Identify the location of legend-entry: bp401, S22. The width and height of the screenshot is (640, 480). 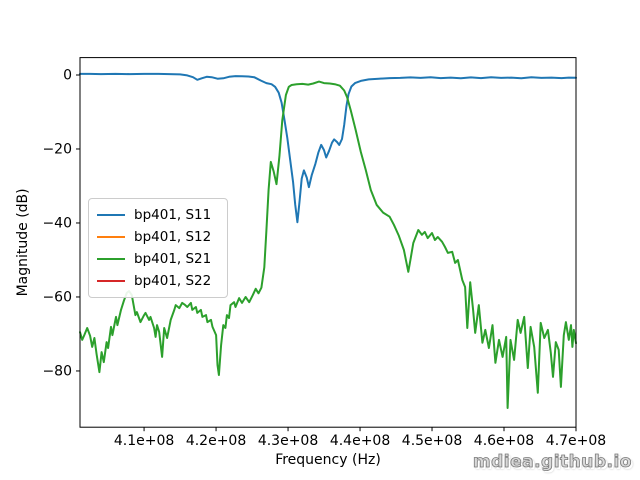
(158, 281).